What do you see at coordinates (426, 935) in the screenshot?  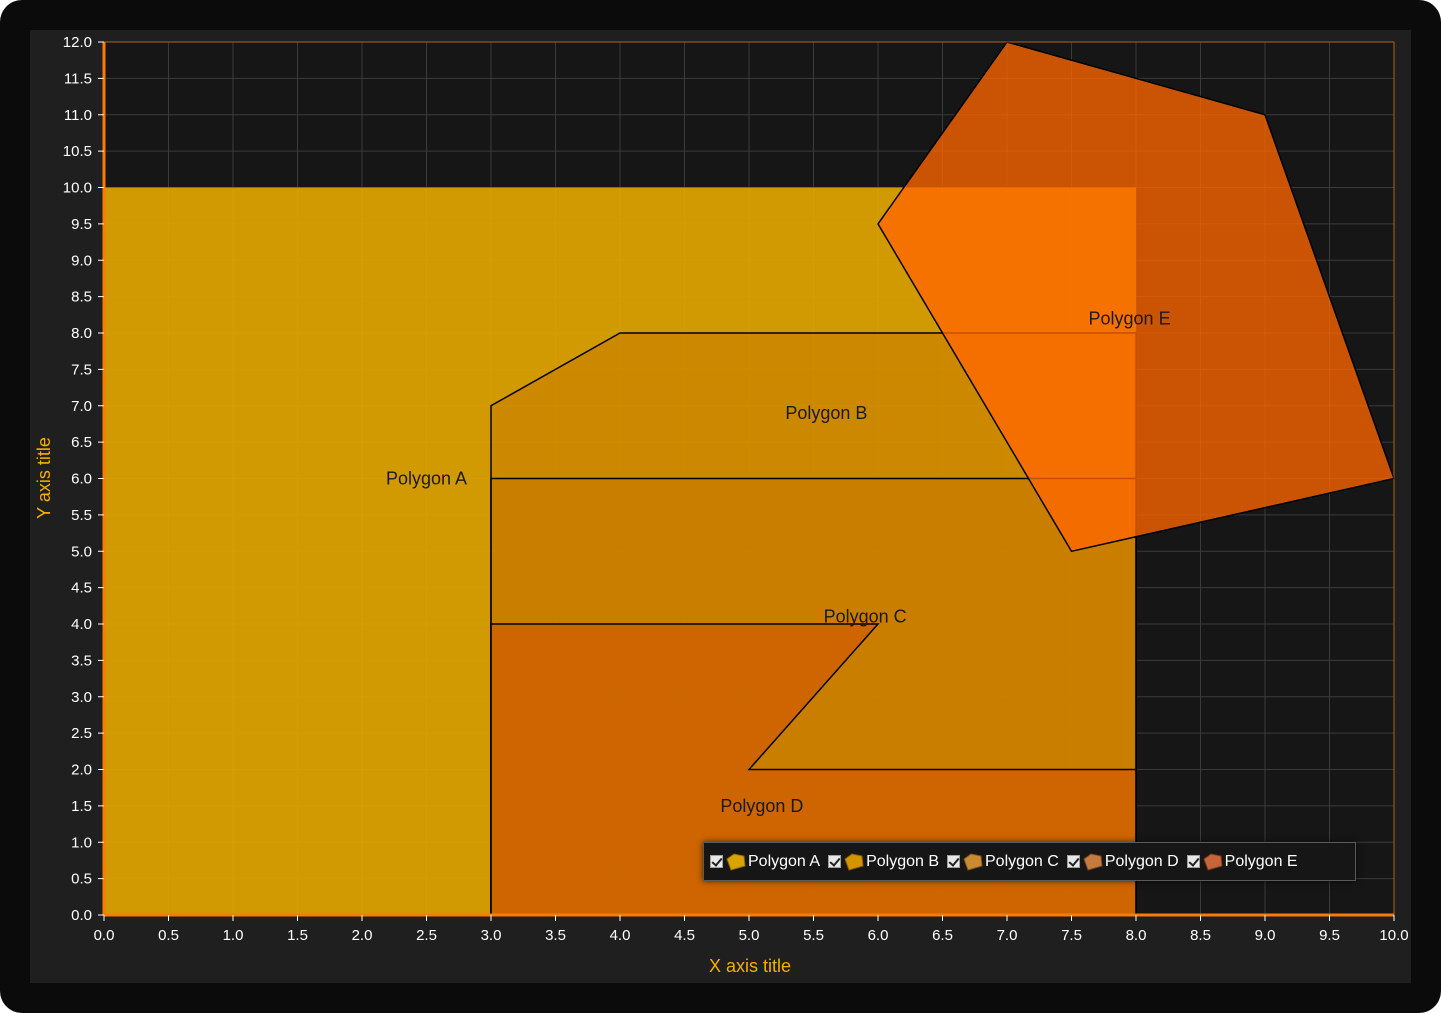 I see `x-tick-label: 2.5` at bounding box center [426, 935].